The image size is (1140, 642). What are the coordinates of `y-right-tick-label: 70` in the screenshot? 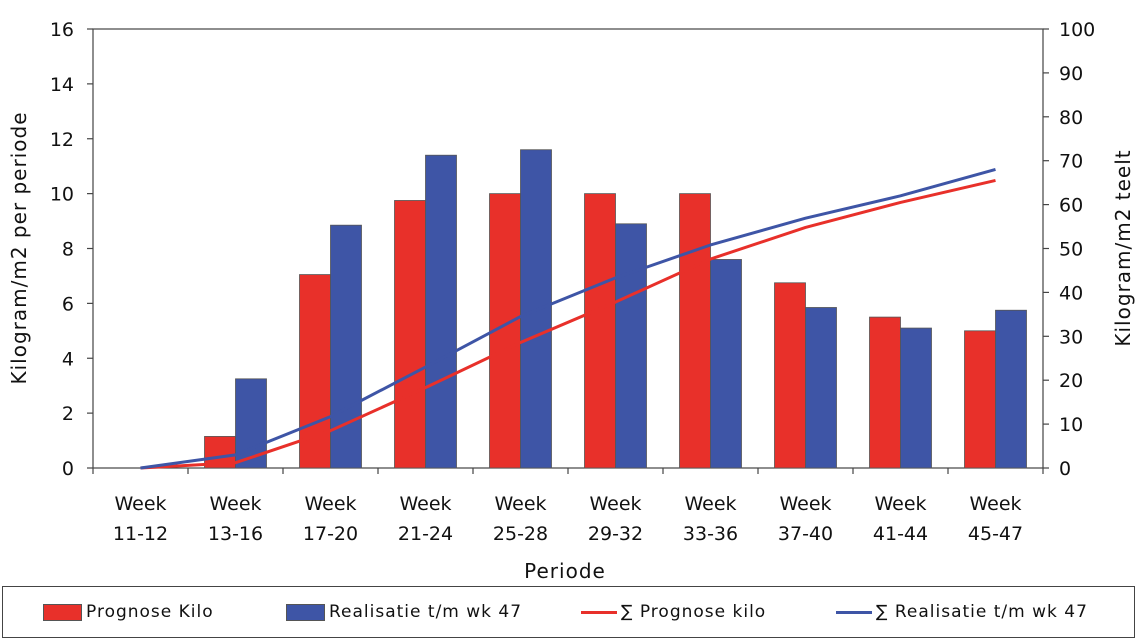 It's located at (1071, 162).